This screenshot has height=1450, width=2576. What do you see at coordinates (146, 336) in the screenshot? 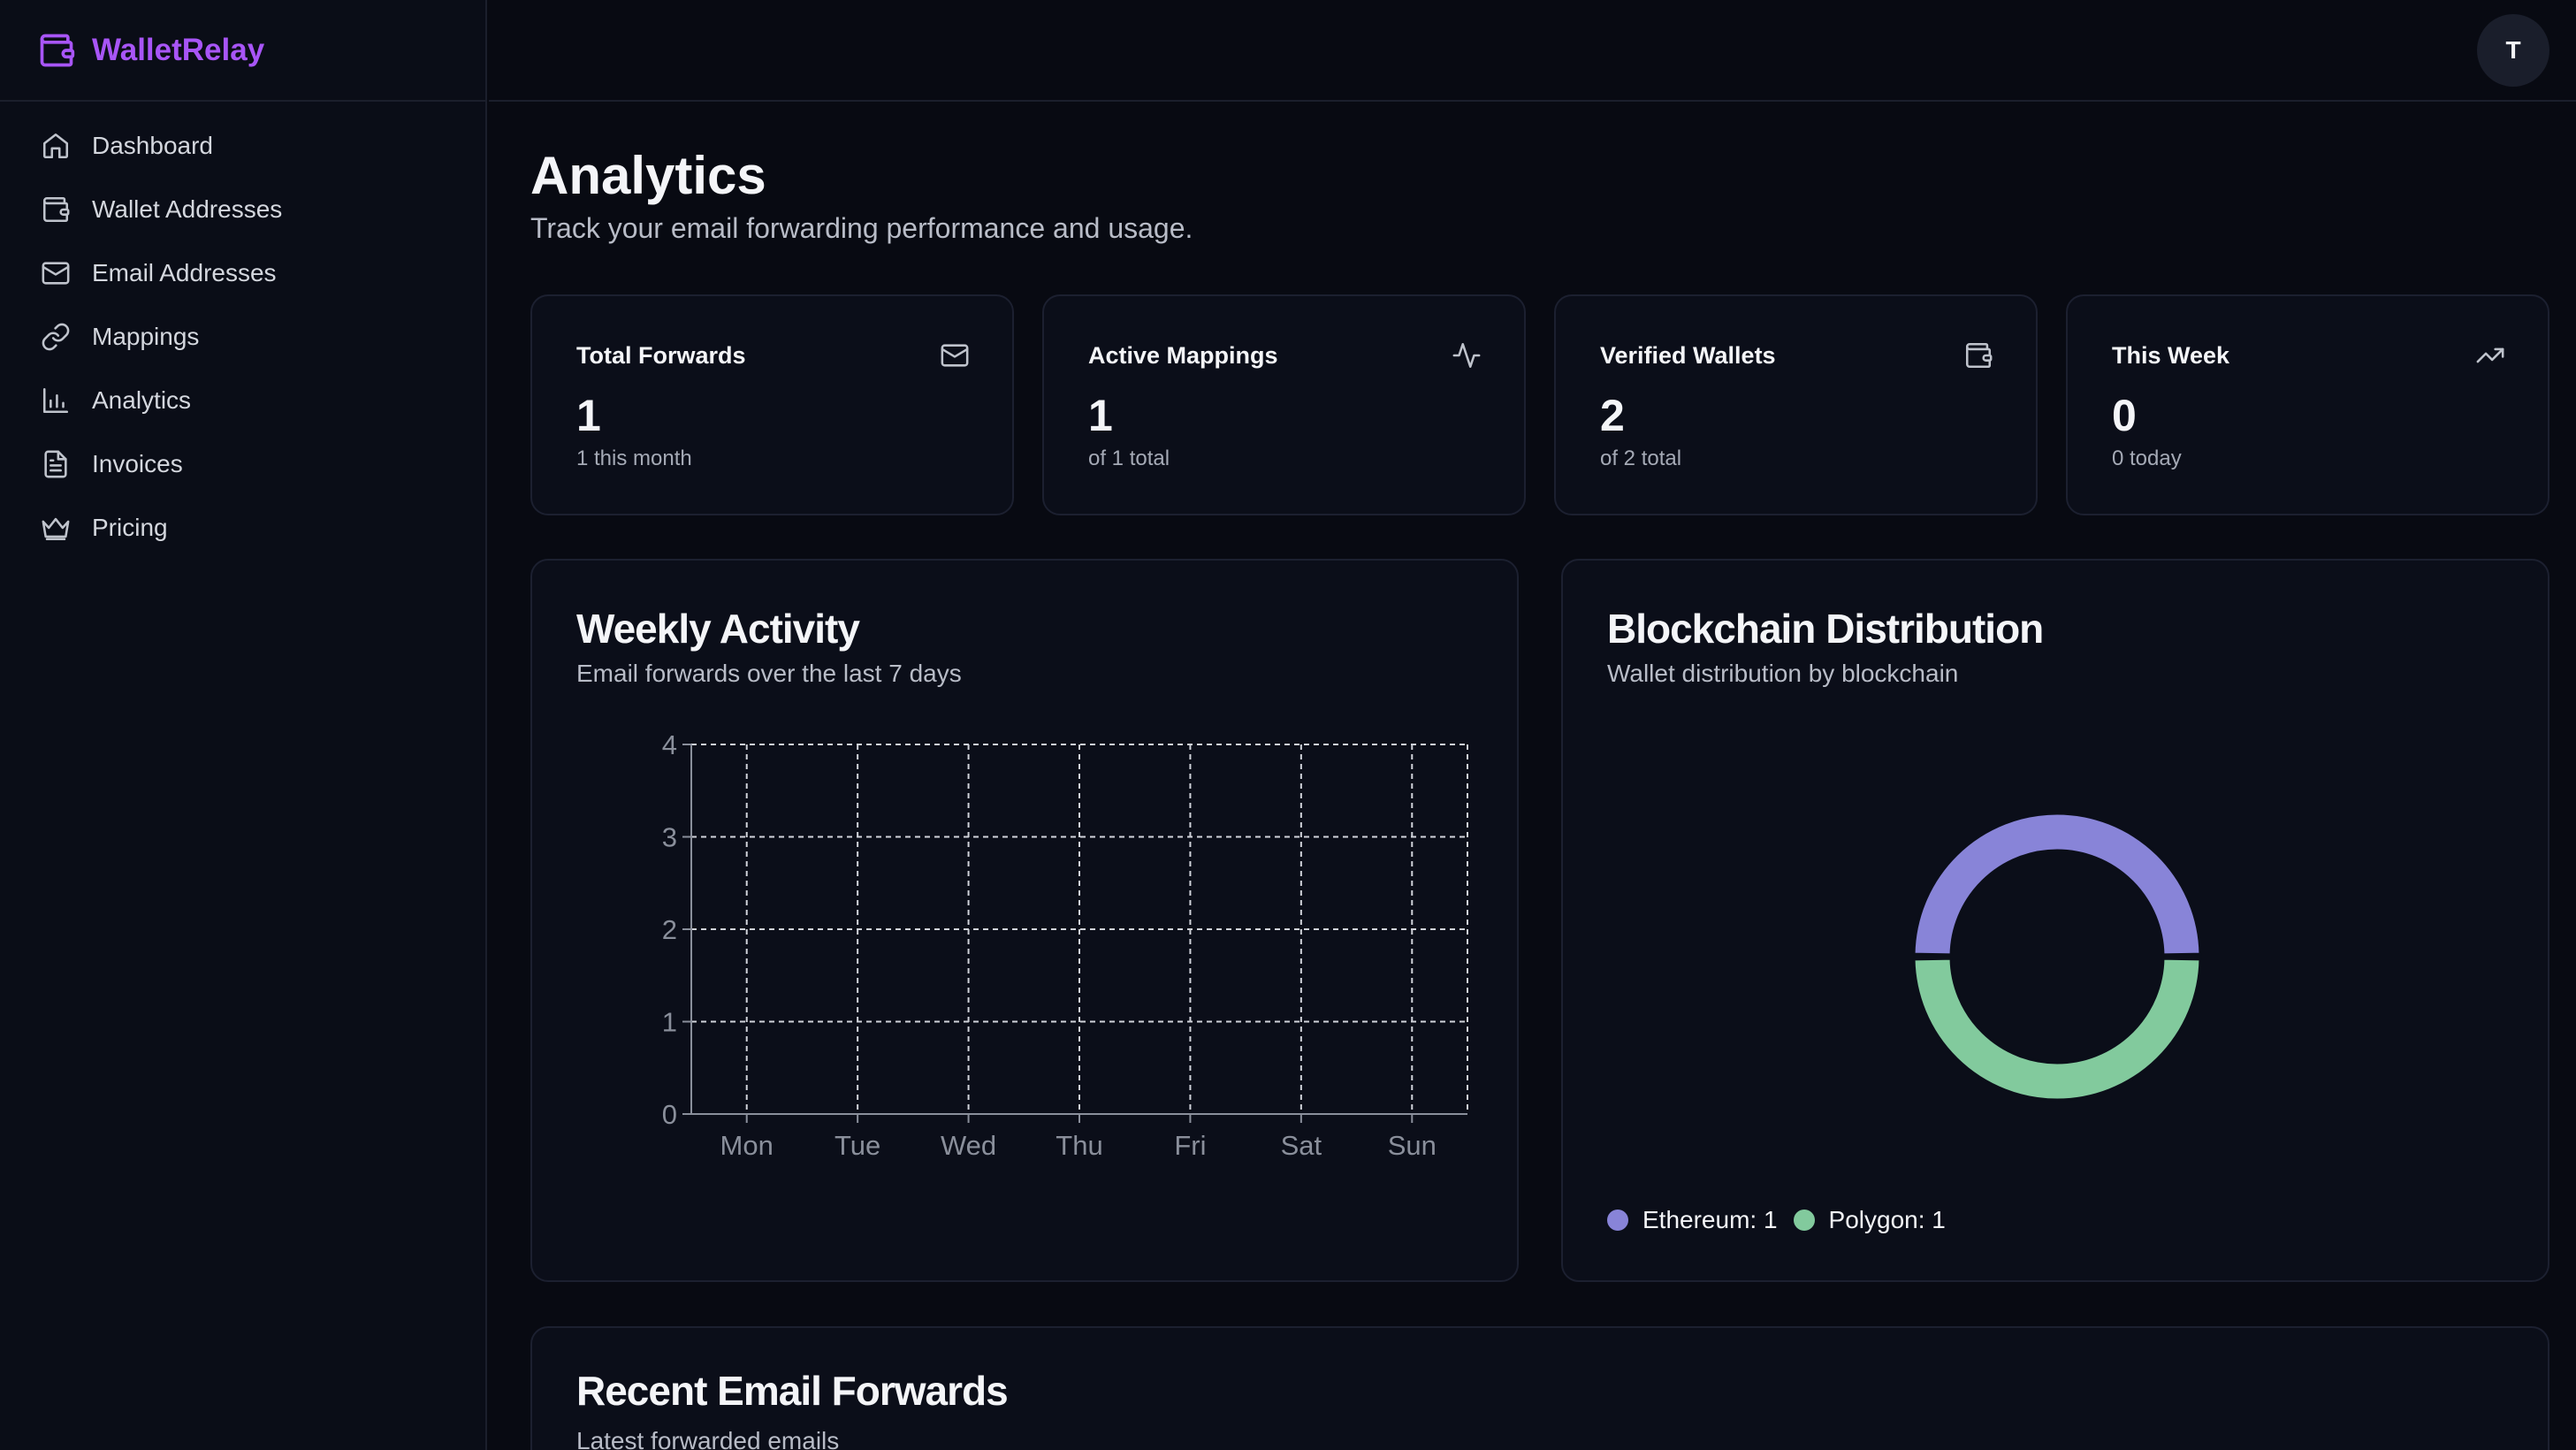
I see `sidebar-item-label: Mappings` at bounding box center [146, 336].